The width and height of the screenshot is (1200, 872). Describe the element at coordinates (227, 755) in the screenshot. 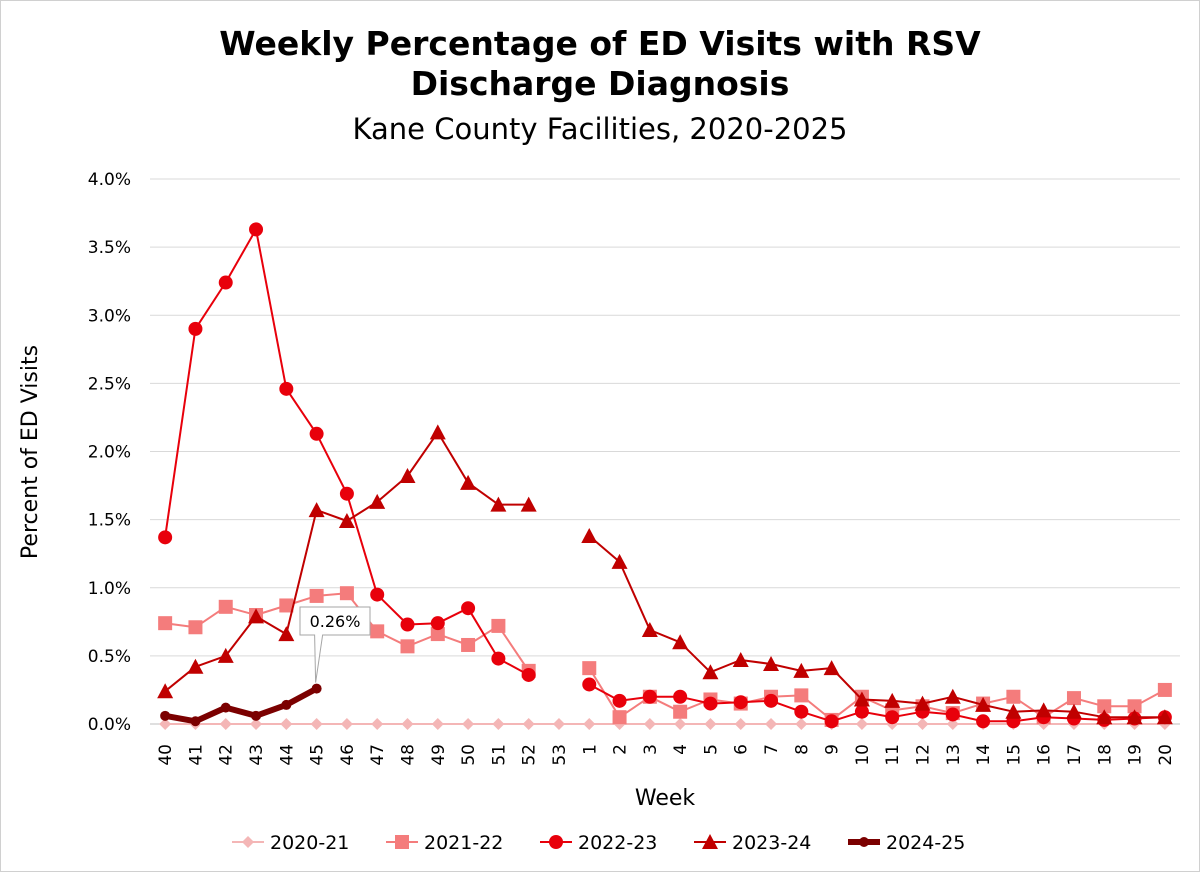

I see `x-tick-label: 42` at that location.